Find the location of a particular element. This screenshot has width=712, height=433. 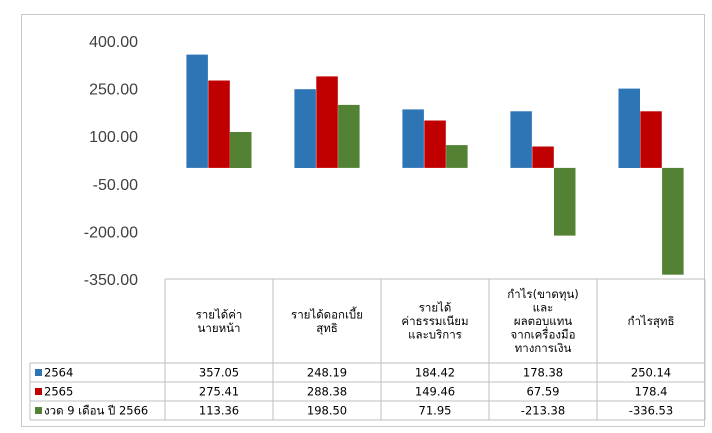

table-cell-1-1: 288.38 is located at coordinates (327, 392).